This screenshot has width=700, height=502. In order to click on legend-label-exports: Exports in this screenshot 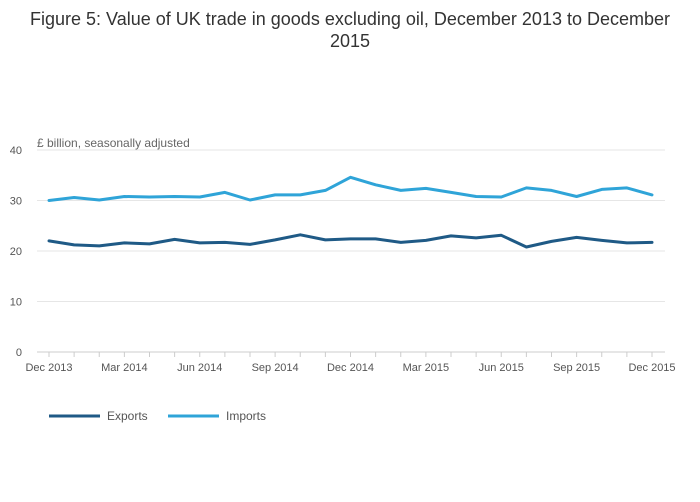, I will do `click(127, 416)`.